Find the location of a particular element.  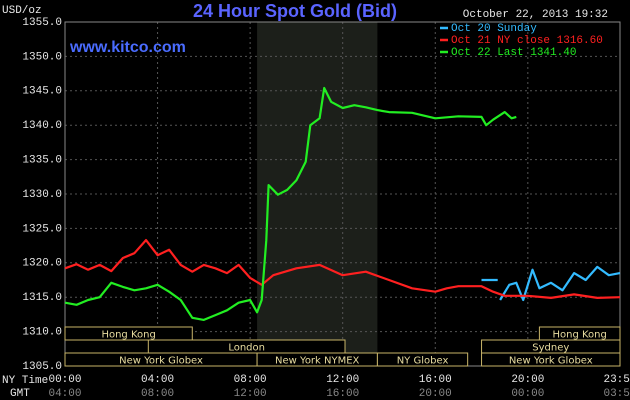

y-tick-label: 1355.0 is located at coordinates (42, 23).